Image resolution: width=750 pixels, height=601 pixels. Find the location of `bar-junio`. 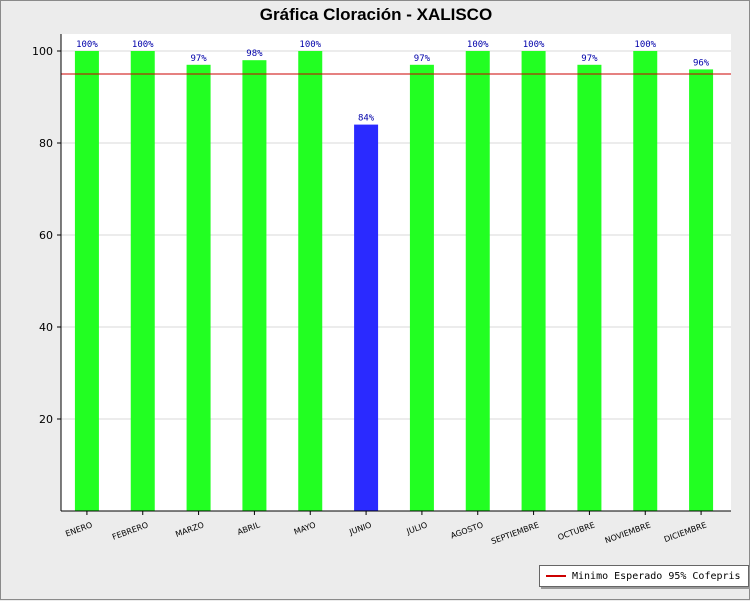

bar-junio is located at coordinates (366, 317).